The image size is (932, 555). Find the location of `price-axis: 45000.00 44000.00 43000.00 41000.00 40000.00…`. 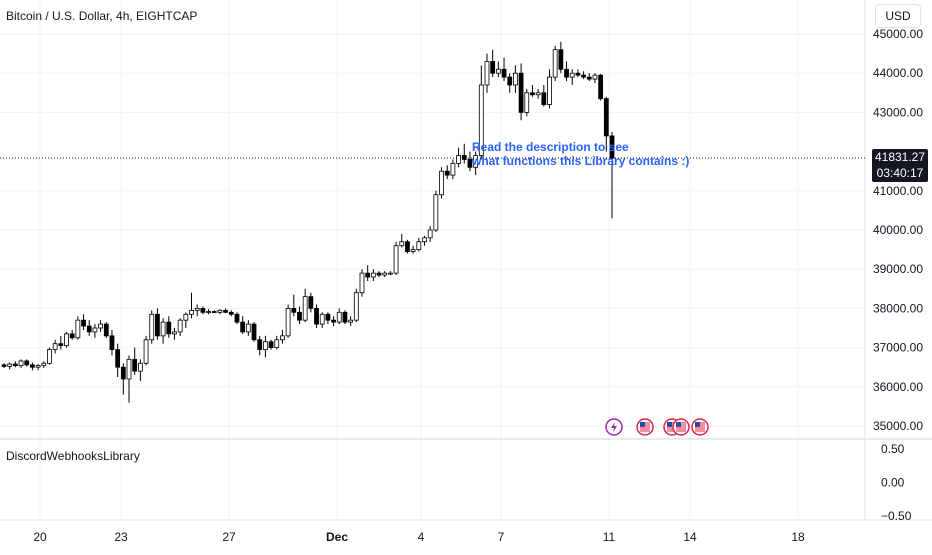

price-axis: 45000.00 44000.00 43000.00 41000.00 40000.00… is located at coordinates (898, 230).